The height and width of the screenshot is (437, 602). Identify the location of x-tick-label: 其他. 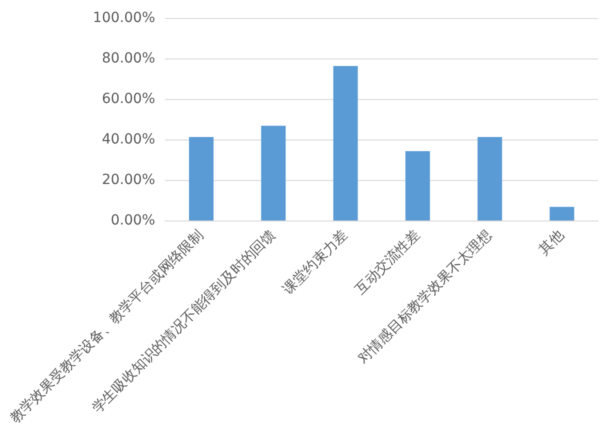
(552, 242).